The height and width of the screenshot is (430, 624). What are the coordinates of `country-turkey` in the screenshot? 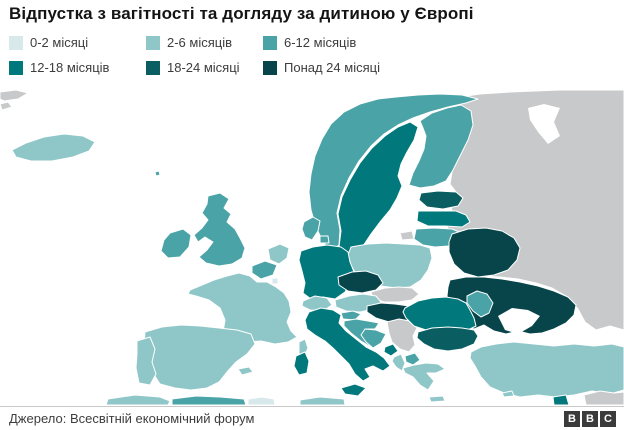 It's located at (546, 369).